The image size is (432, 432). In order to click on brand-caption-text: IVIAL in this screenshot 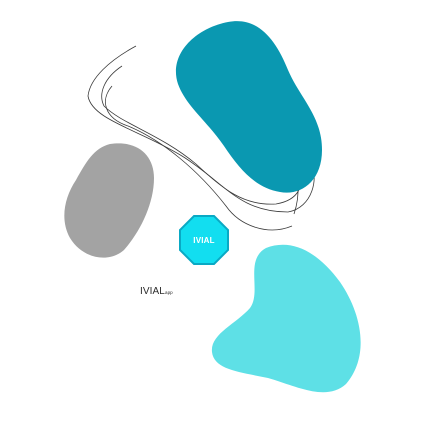, I will do `click(152, 291)`.